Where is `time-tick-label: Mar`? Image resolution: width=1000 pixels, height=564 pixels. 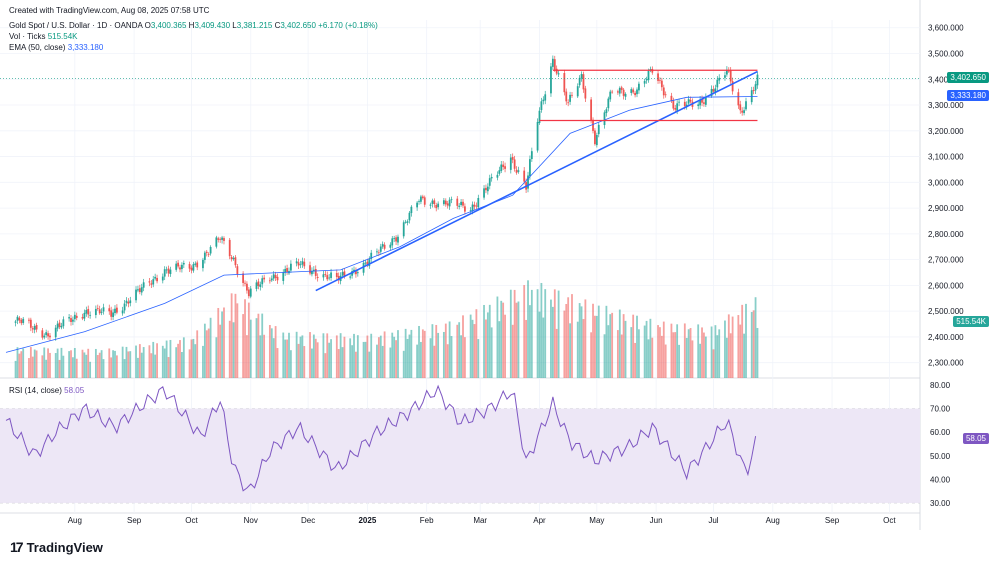 time-tick-label: Mar is located at coordinates (480, 520).